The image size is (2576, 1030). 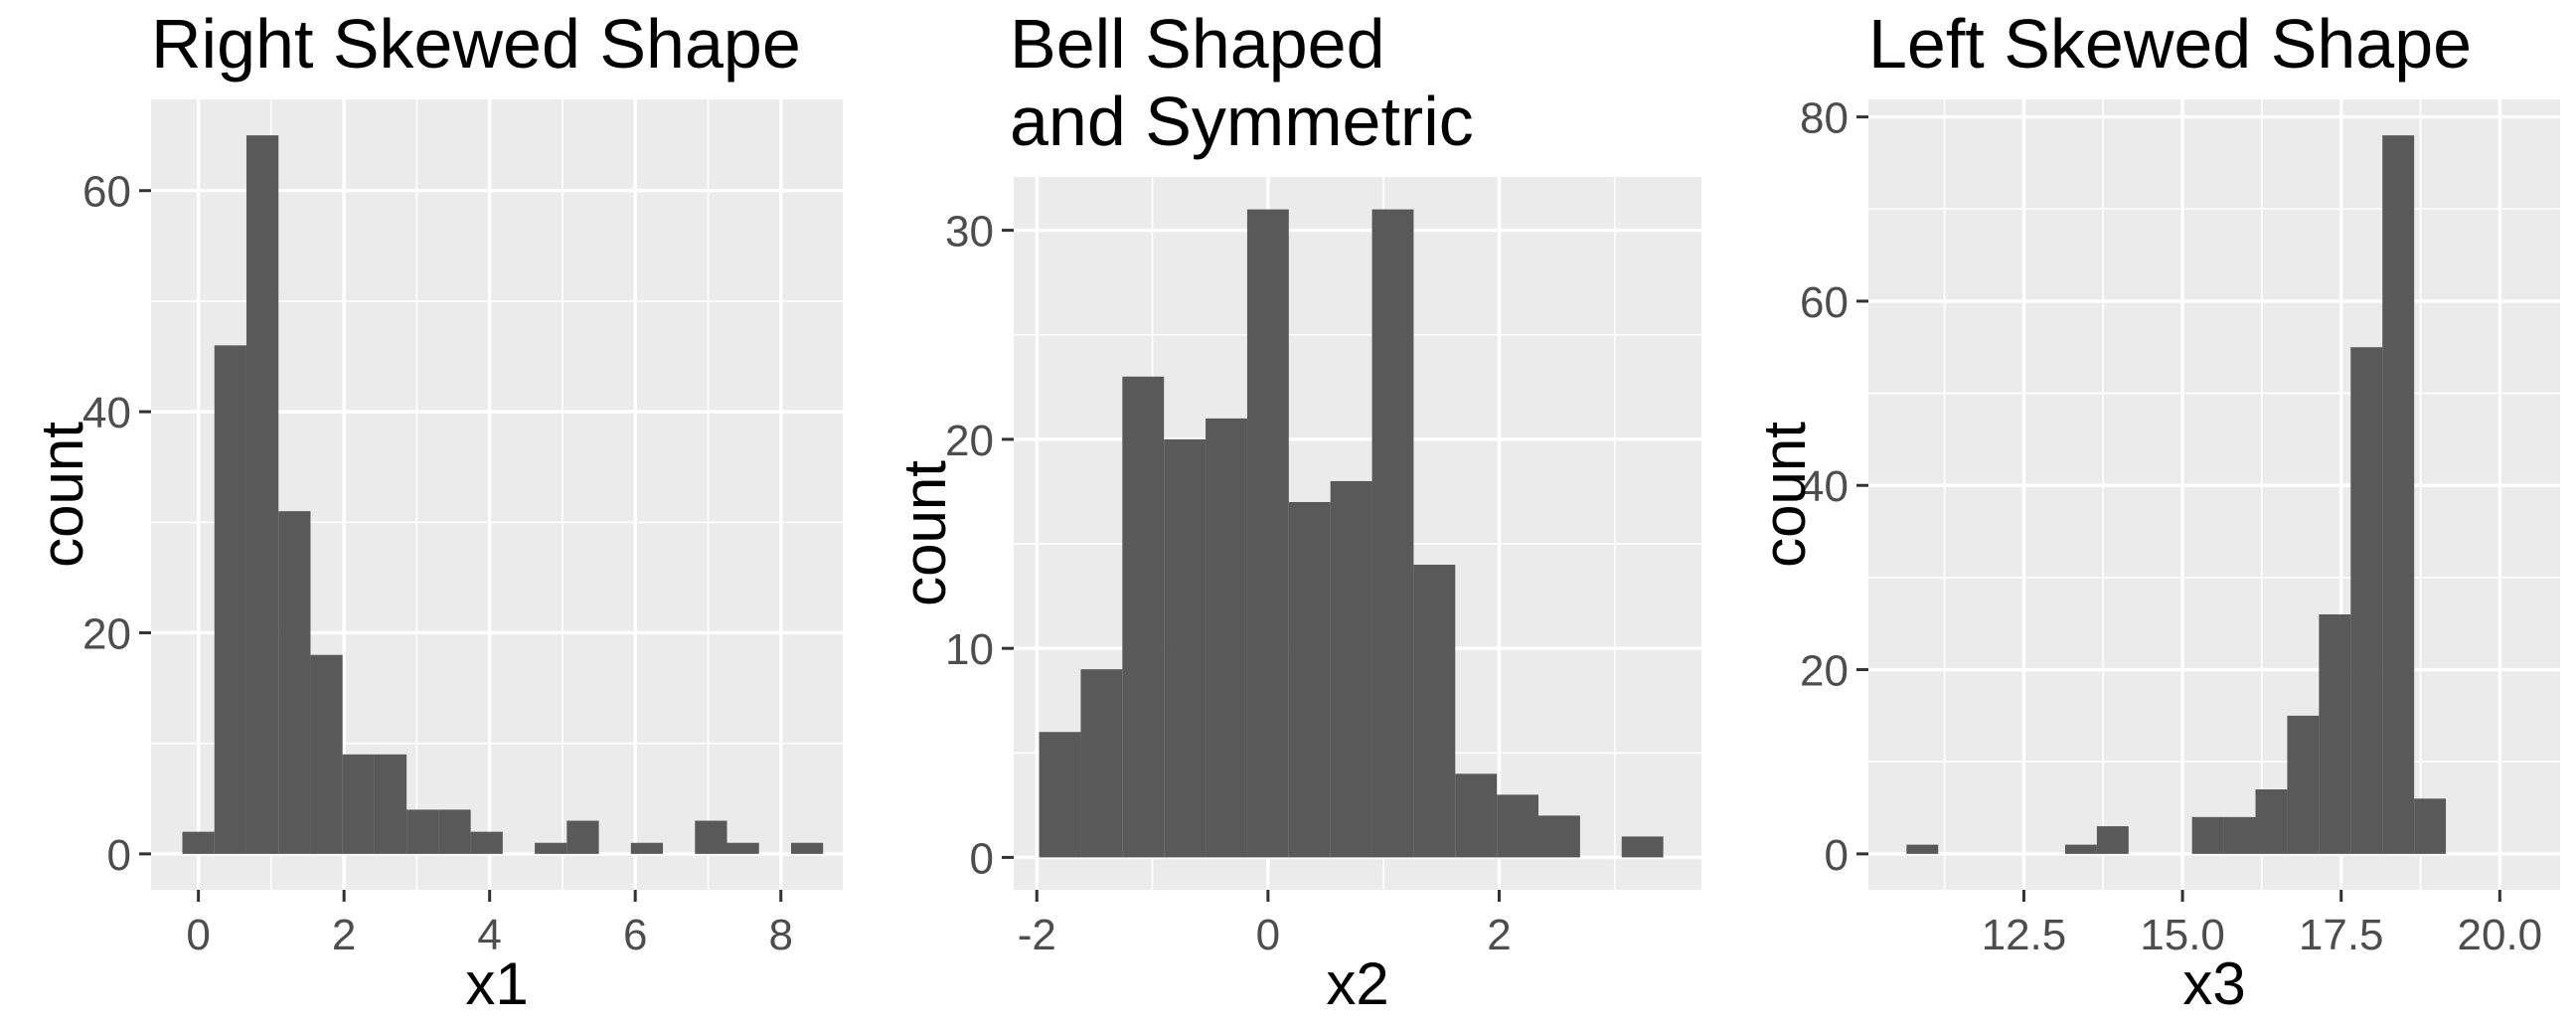 I want to click on x-tick-label: 15.0, so click(x=2182, y=935).